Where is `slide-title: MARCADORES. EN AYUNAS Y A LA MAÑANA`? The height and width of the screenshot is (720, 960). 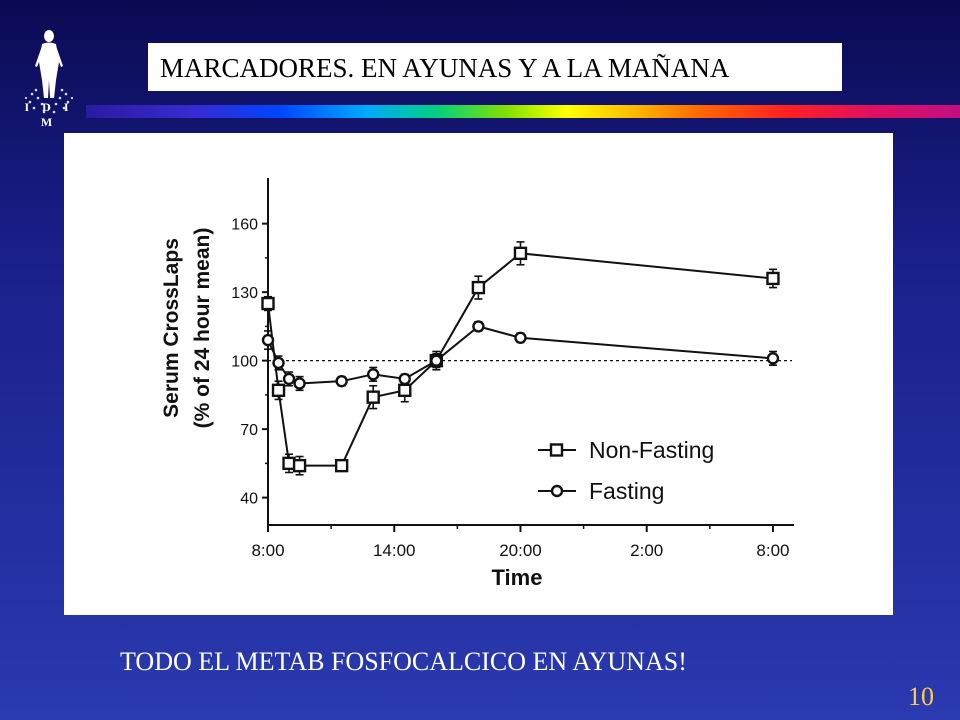
slide-title: MARCADORES. EN AYUNAS Y A LA MAÑANA is located at coordinates (495, 67).